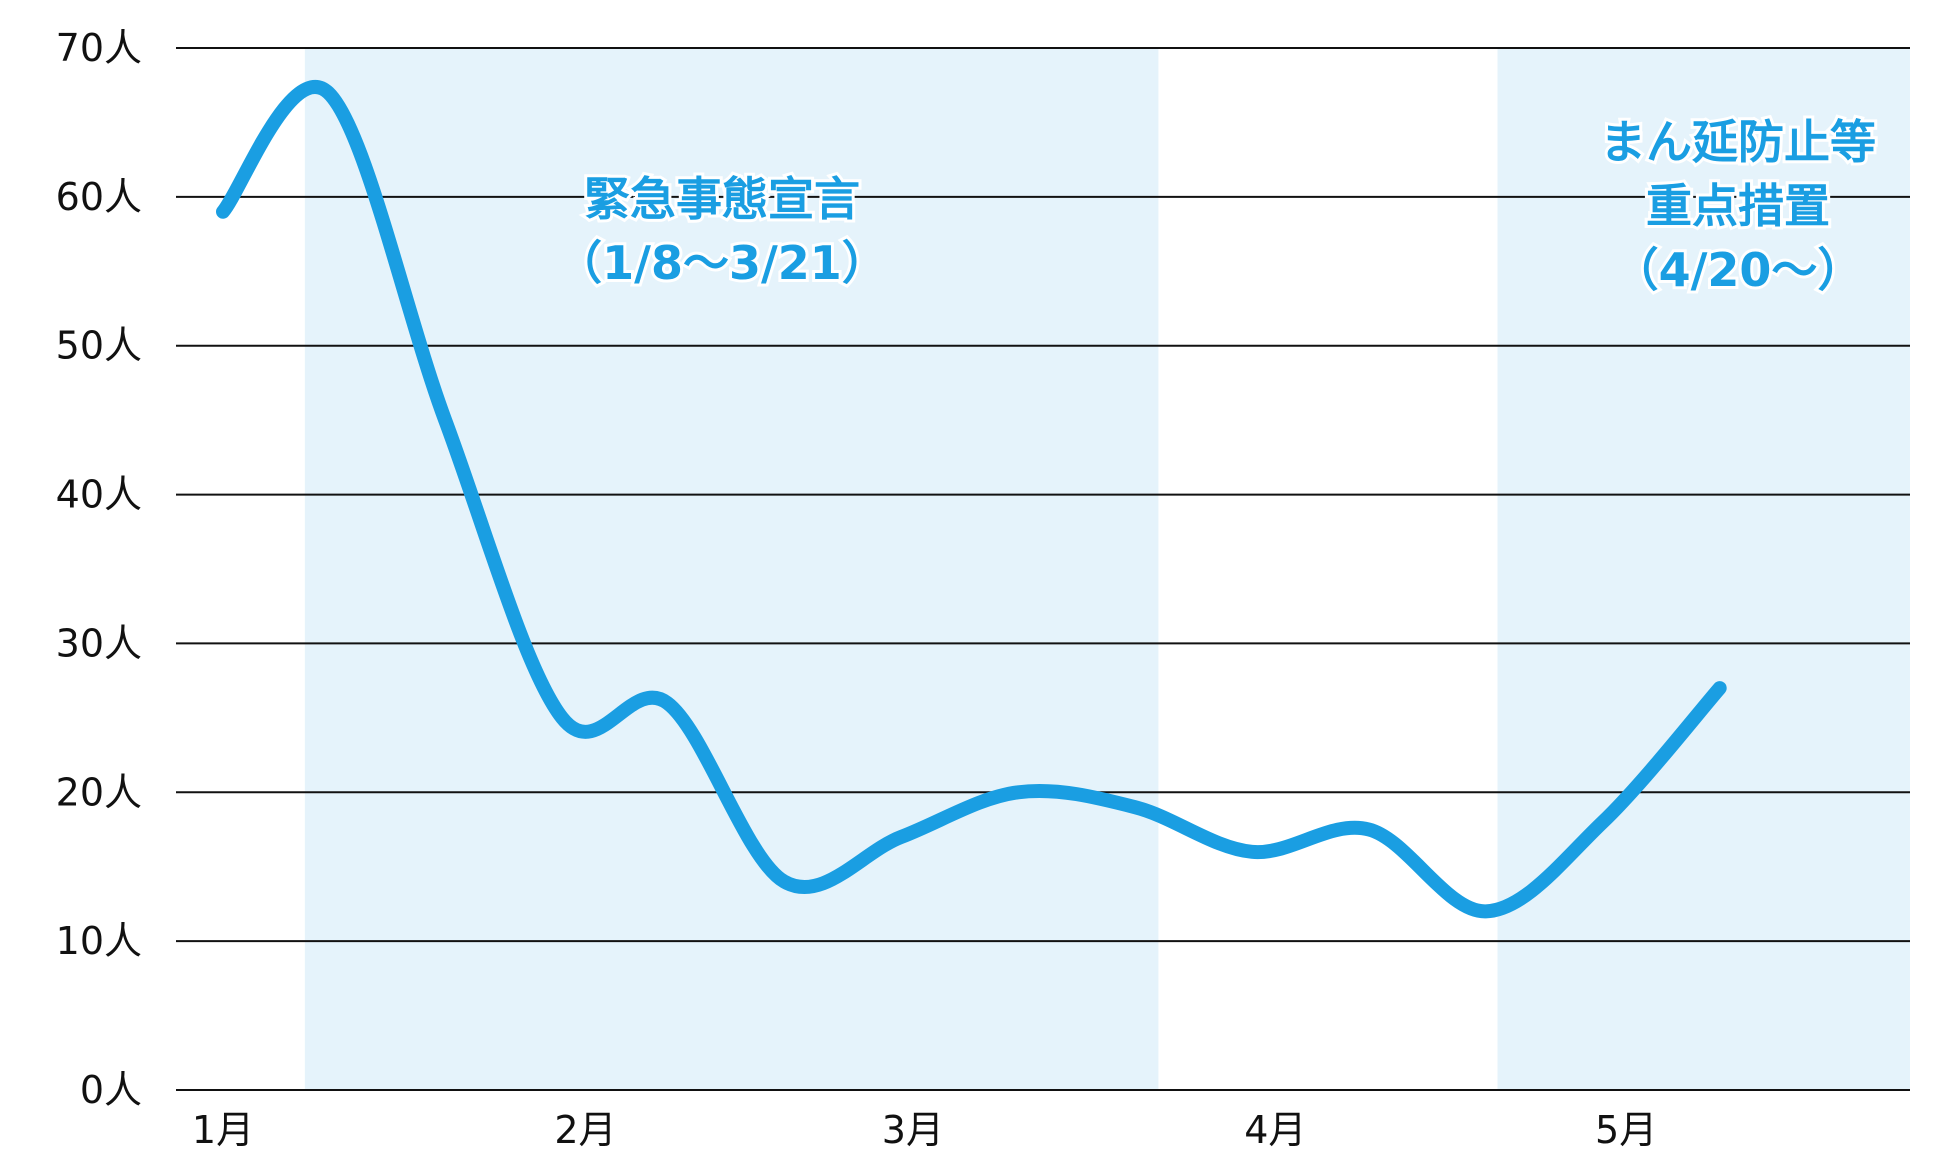  What do you see at coordinates (99, 346) in the screenshot?
I see `y-tick-label: 50人` at bounding box center [99, 346].